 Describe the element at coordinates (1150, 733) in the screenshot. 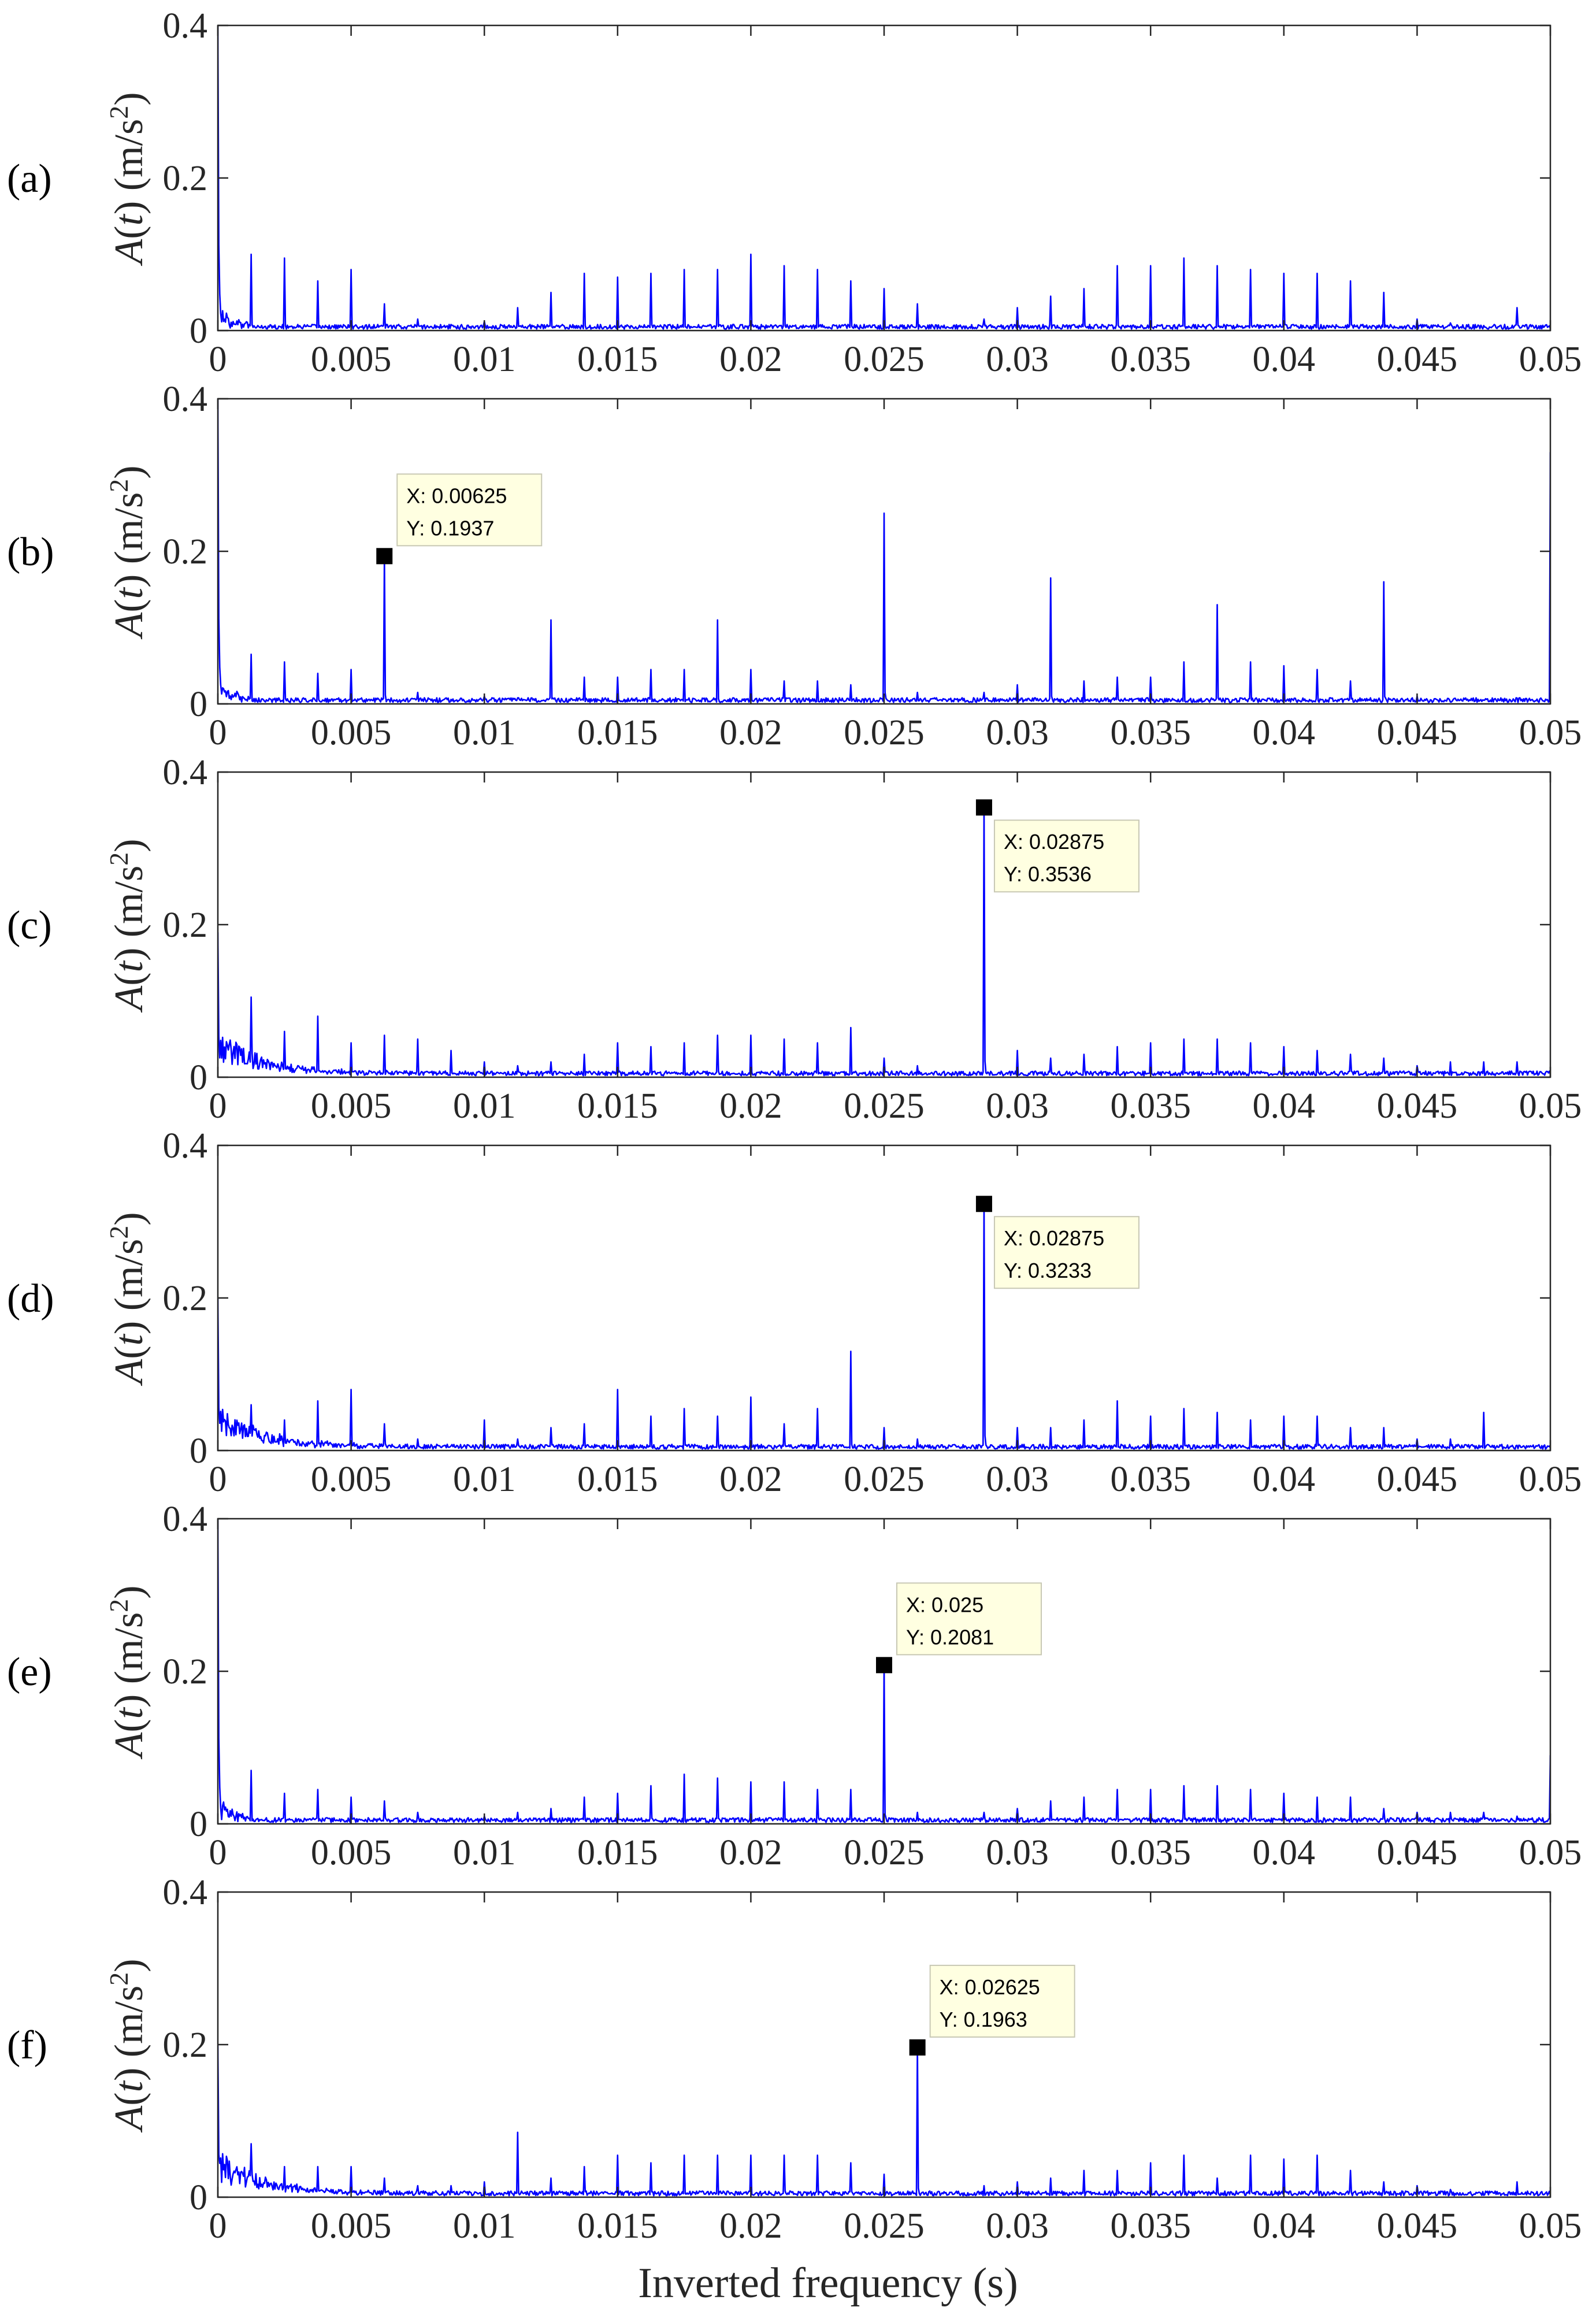

I see `x-tick-label: 0.035` at that location.